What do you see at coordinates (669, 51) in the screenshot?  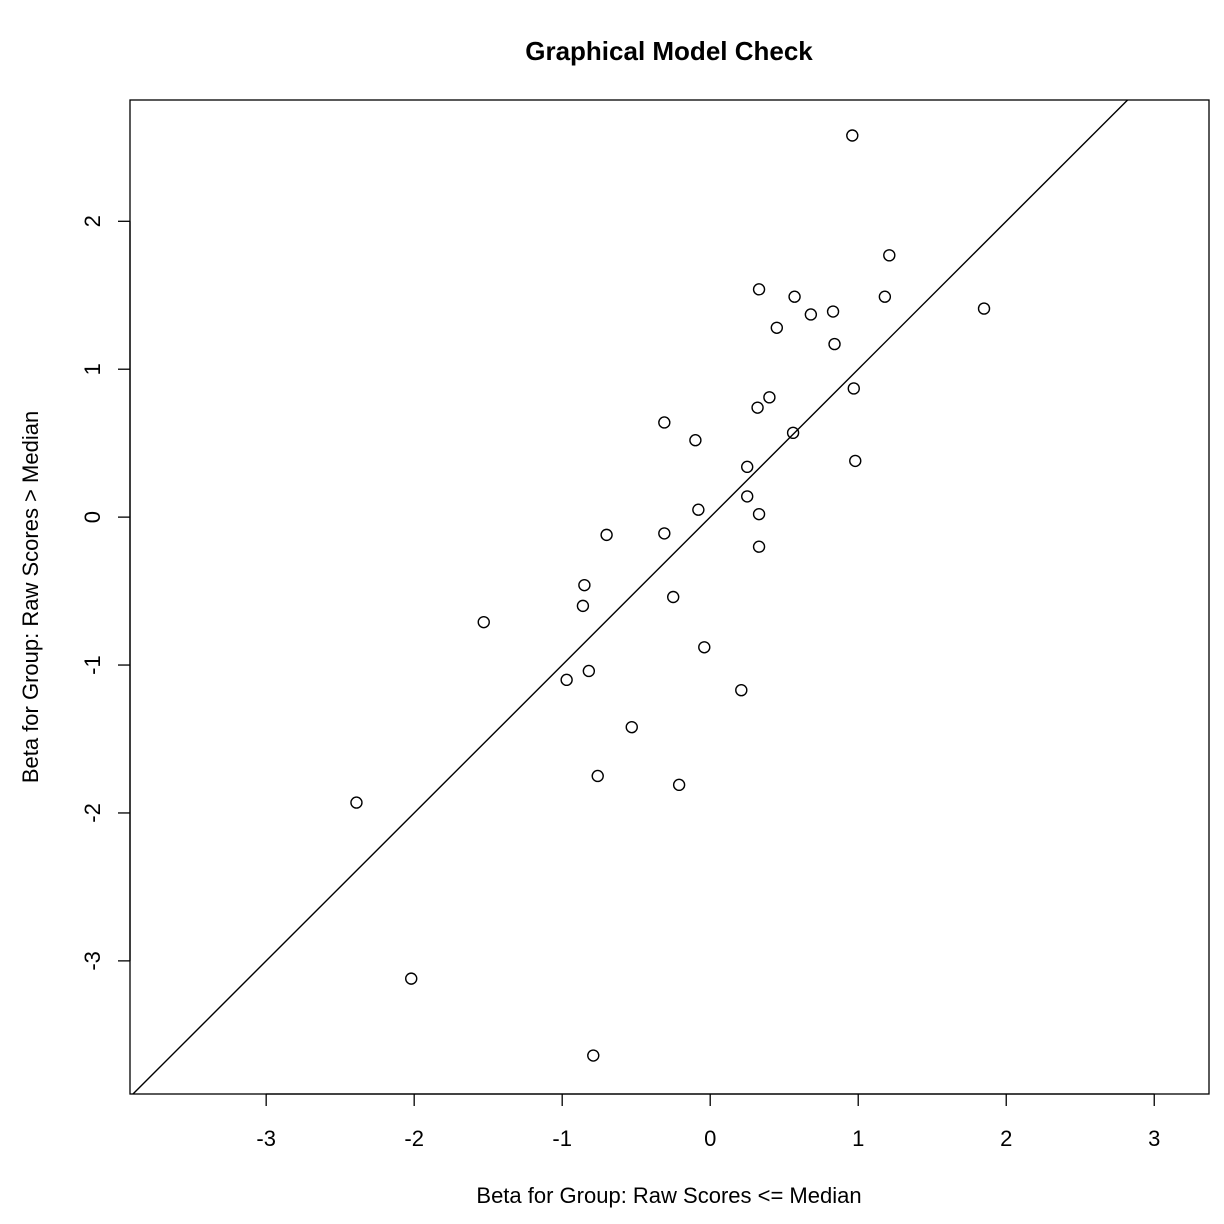 I see `chart-title: Graphical Model Check` at bounding box center [669, 51].